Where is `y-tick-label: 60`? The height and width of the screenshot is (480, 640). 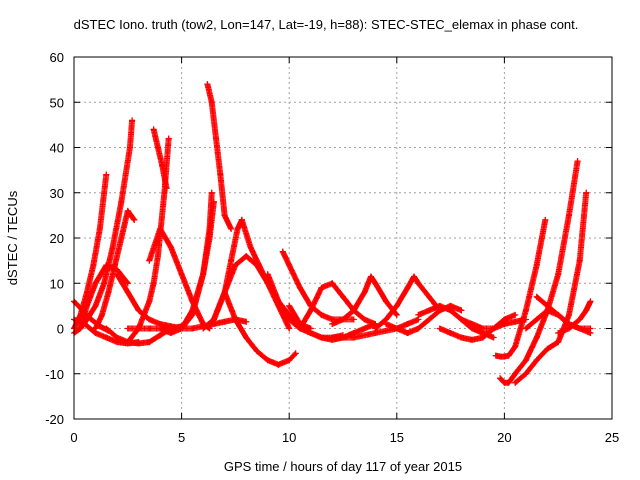
y-tick-label: 60 is located at coordinates (57, 57).